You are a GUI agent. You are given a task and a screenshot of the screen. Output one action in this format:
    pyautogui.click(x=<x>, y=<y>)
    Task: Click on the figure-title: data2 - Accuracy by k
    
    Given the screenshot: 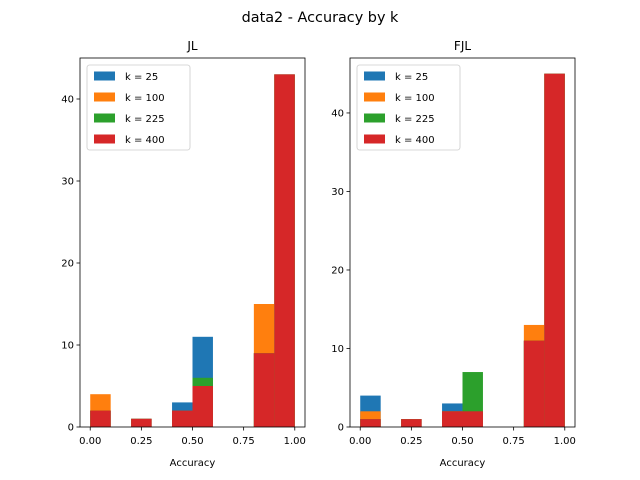 What is the action you would take?
    pyautogui.click(x=320, y=18)
    